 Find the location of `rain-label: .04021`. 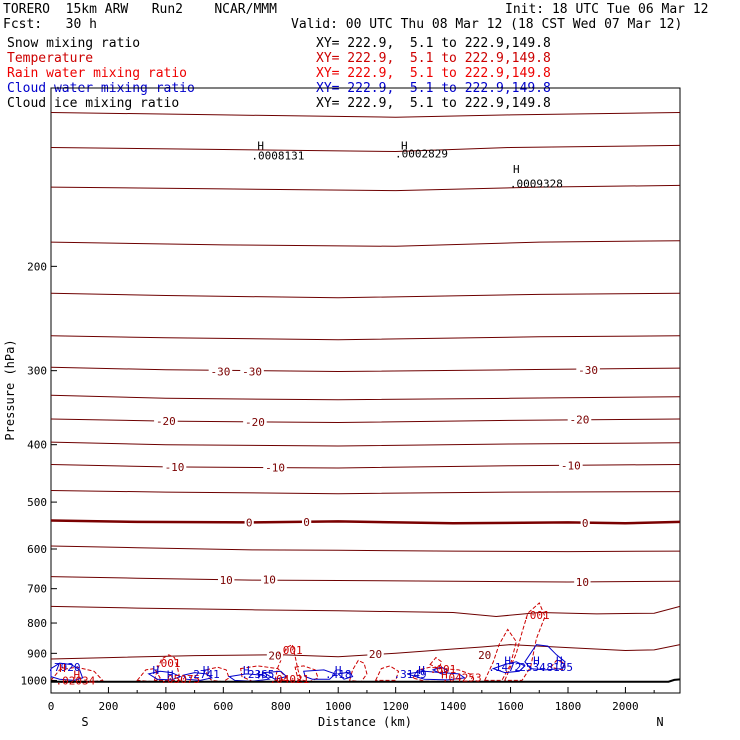

rain-label: .04021 is located at coordinates (290, 679).